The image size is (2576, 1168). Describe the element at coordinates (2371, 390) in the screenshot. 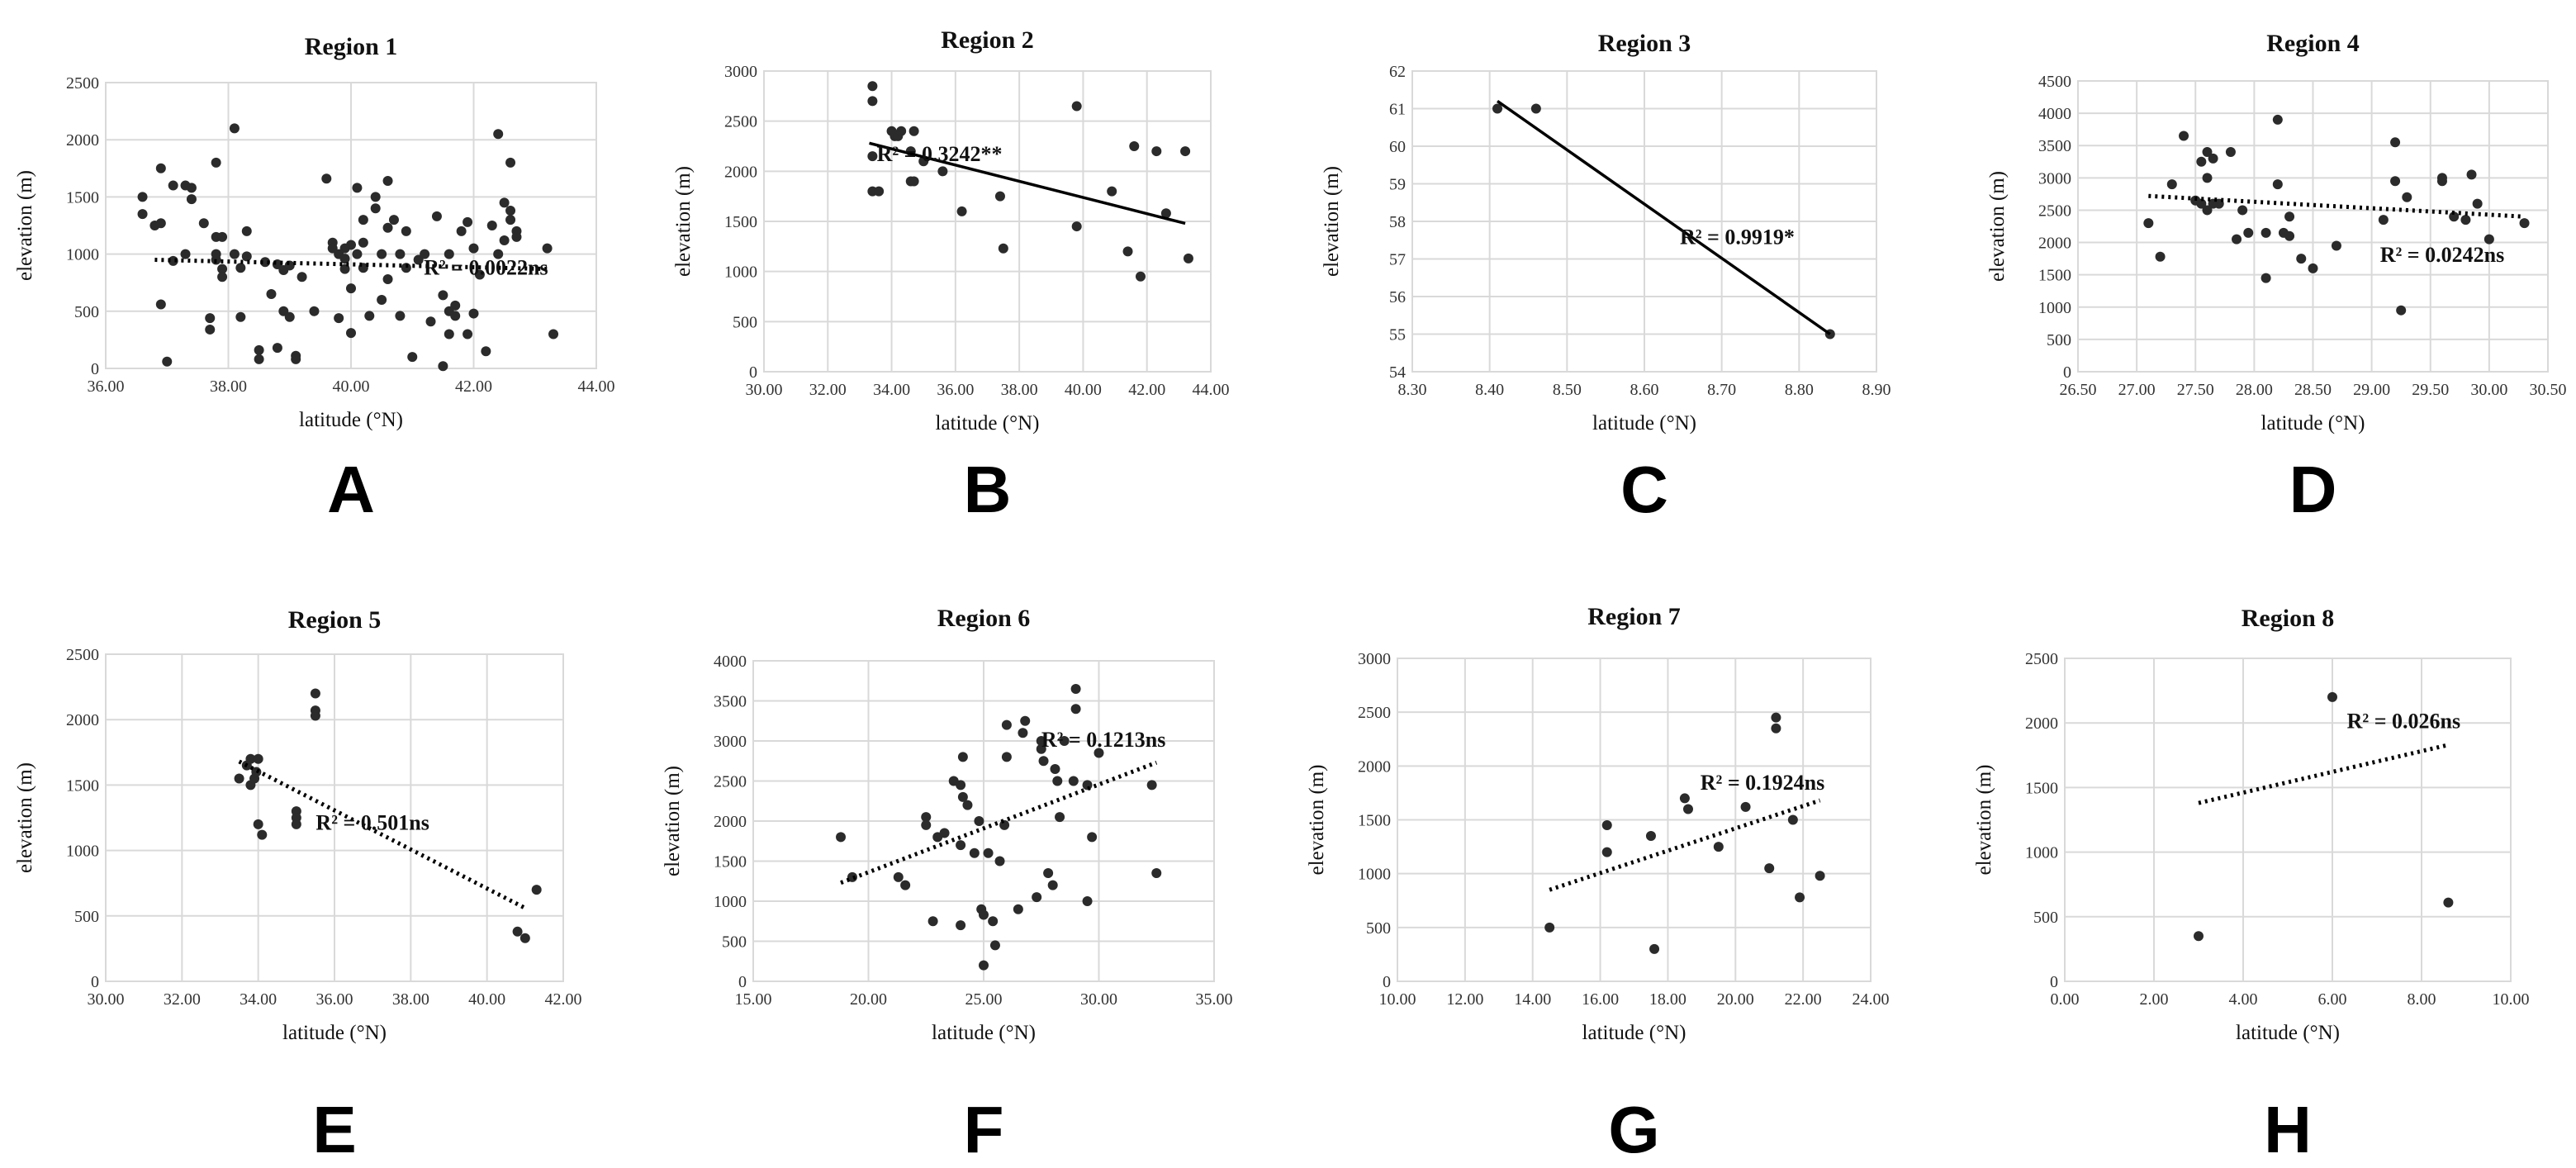

I see `x-tick-label: 29.00` at that location.